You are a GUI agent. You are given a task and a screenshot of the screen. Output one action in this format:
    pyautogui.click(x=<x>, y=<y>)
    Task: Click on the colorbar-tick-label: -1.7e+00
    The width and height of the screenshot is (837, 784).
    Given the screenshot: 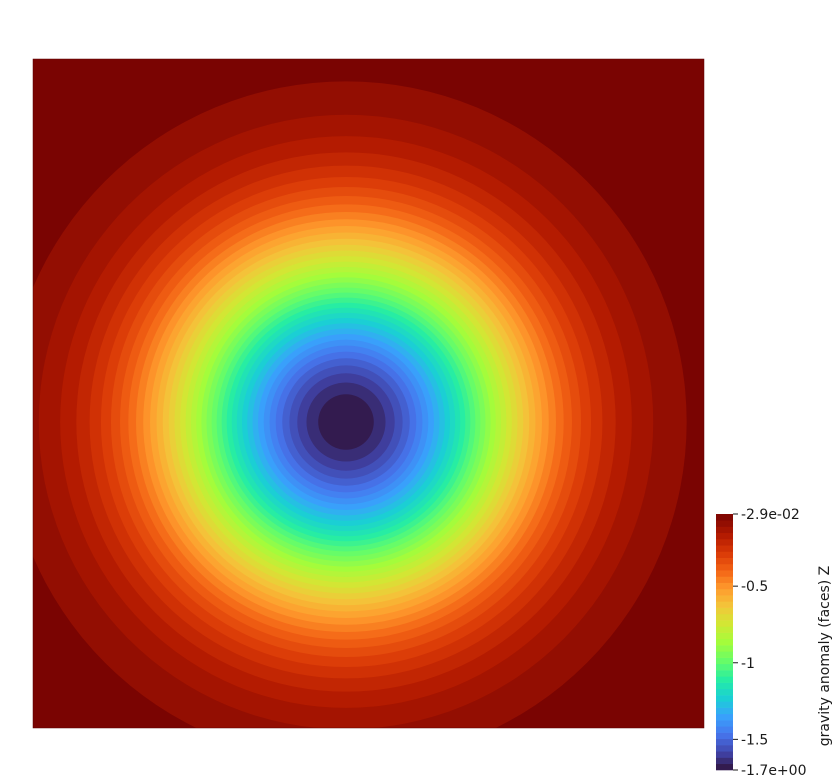 What is the action you would take?
    pyautogui.click(x=773, y=771)
    